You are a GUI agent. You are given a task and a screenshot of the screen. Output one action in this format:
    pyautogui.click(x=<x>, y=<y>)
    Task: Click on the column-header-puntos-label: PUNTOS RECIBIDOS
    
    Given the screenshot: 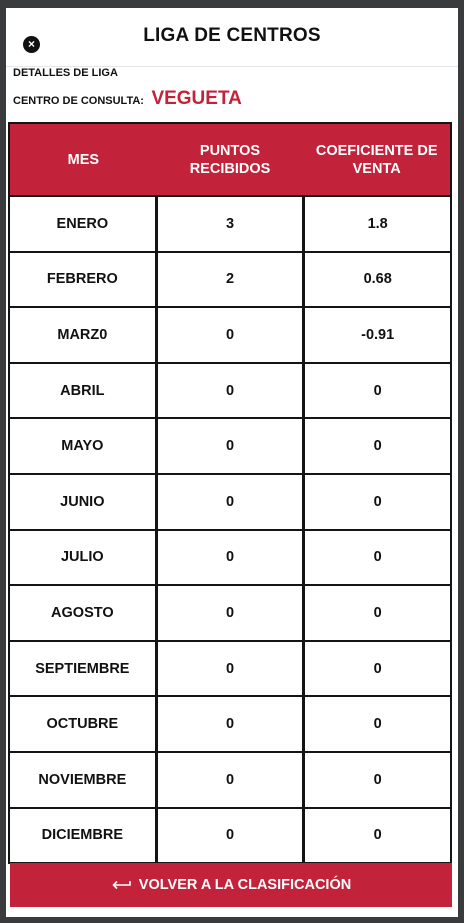 What is the action you would take?
    pyautogui.click(x=230, y=159)
    